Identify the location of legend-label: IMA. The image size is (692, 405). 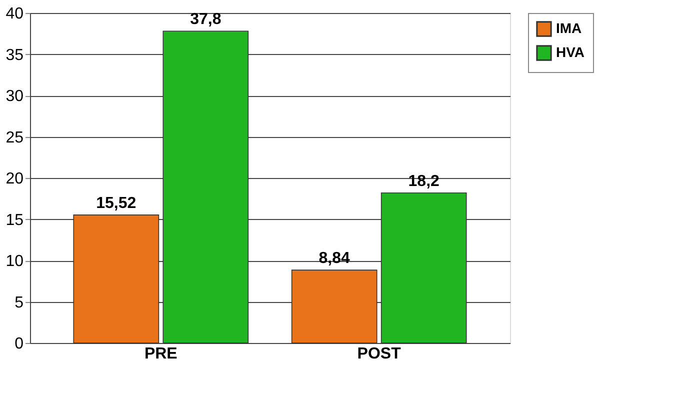
(569, 28).